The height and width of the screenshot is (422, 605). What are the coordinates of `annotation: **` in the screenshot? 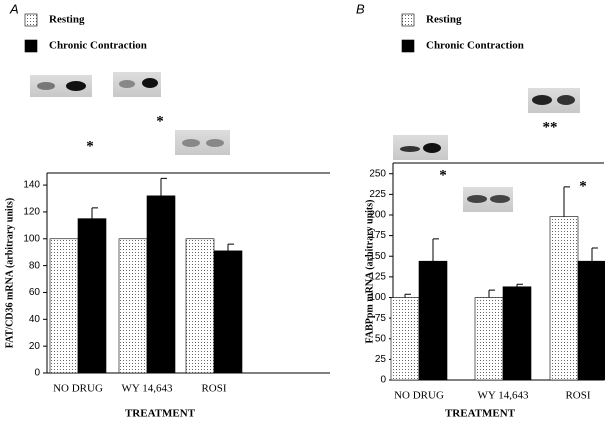 It's located at (550, 127).